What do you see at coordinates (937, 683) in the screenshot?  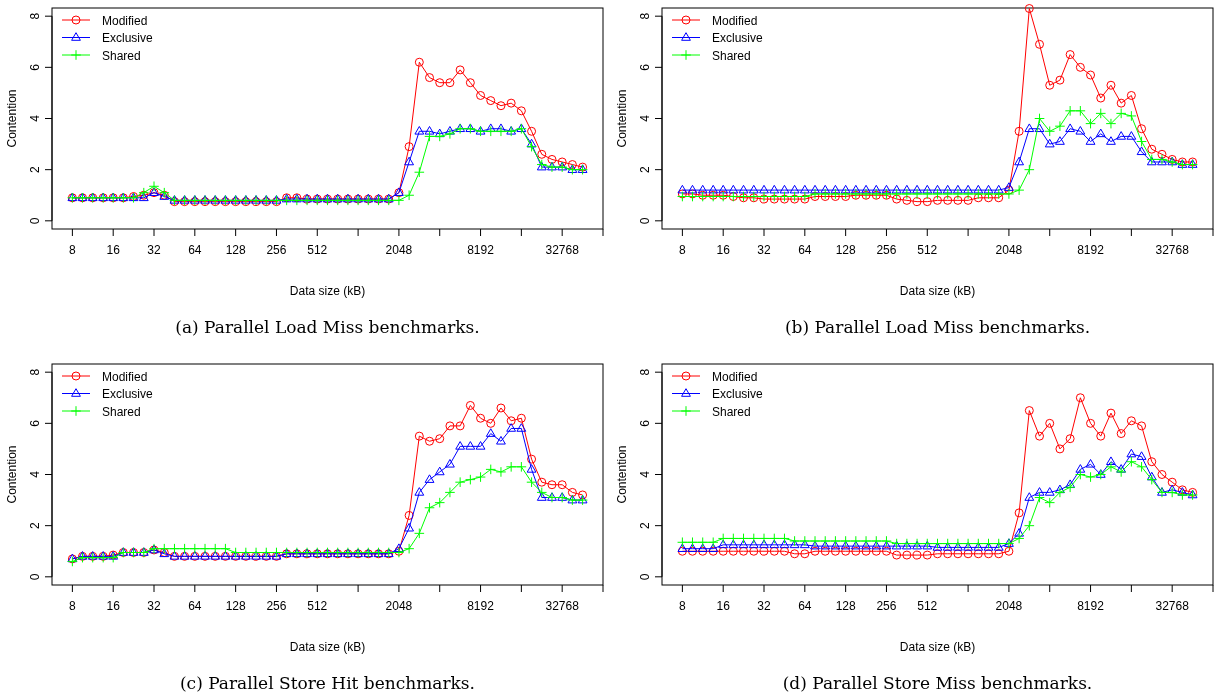 I see `text: (d) Parallel Store Miss benchmarks.` at bounding box center [937, 683].